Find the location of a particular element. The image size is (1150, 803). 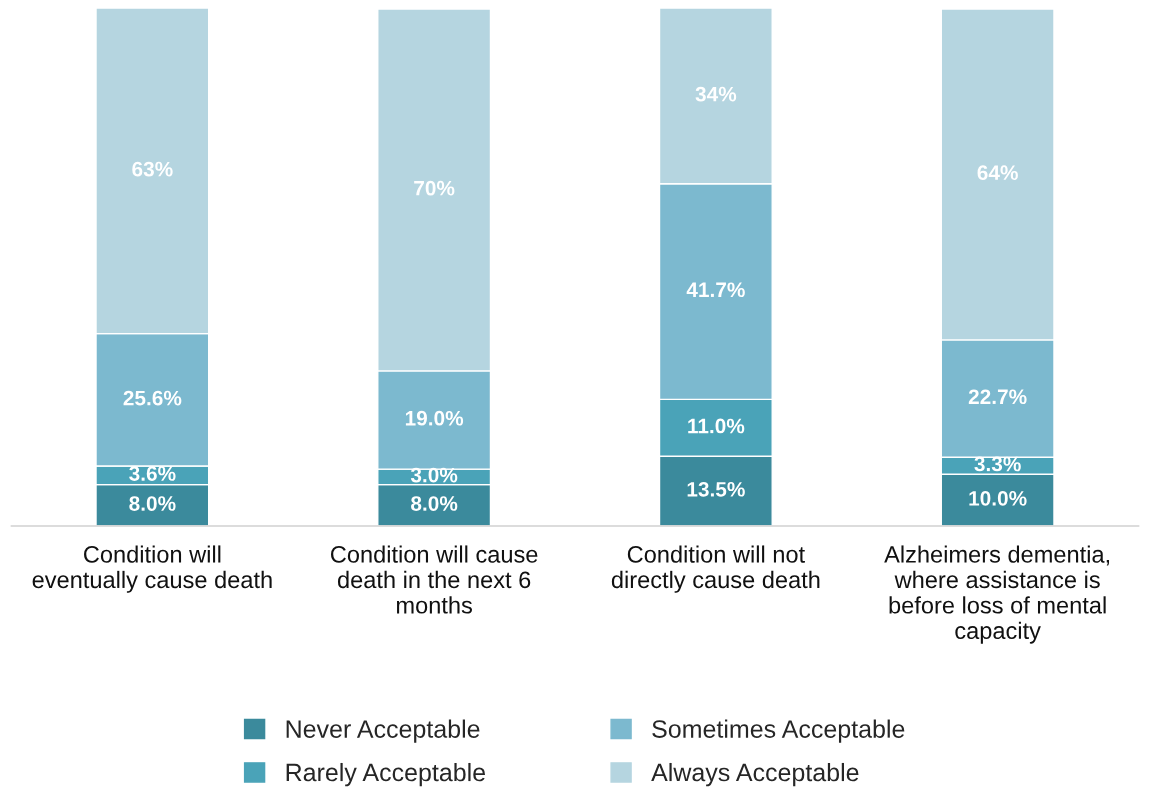

data-label: 10.0% is located at coordinates (998, 498).